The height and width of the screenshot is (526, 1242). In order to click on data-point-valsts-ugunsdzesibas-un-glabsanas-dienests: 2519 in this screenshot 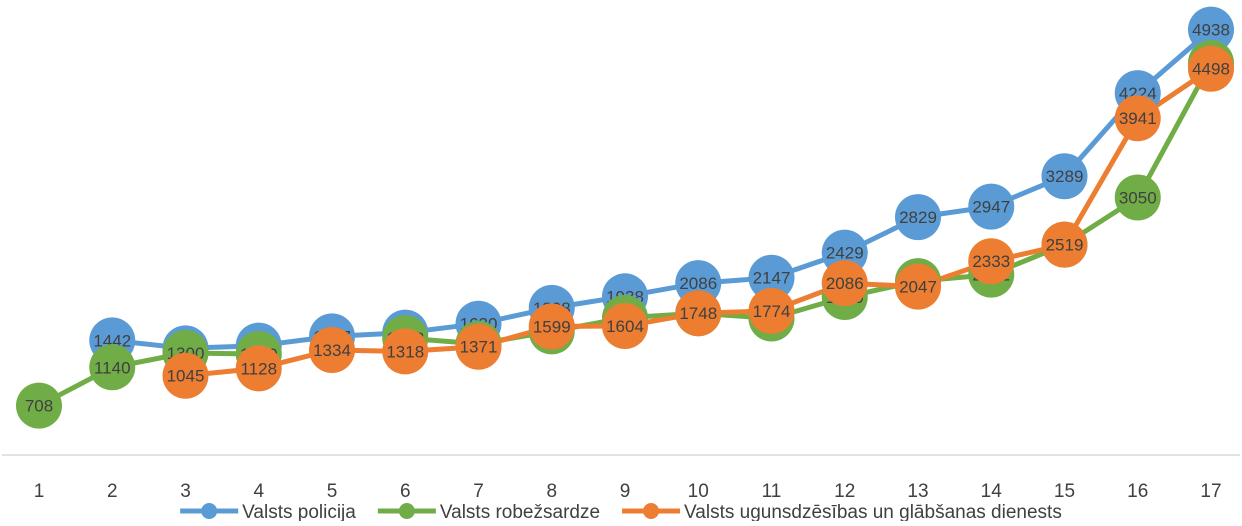, I will do `click(1064, 244)`.